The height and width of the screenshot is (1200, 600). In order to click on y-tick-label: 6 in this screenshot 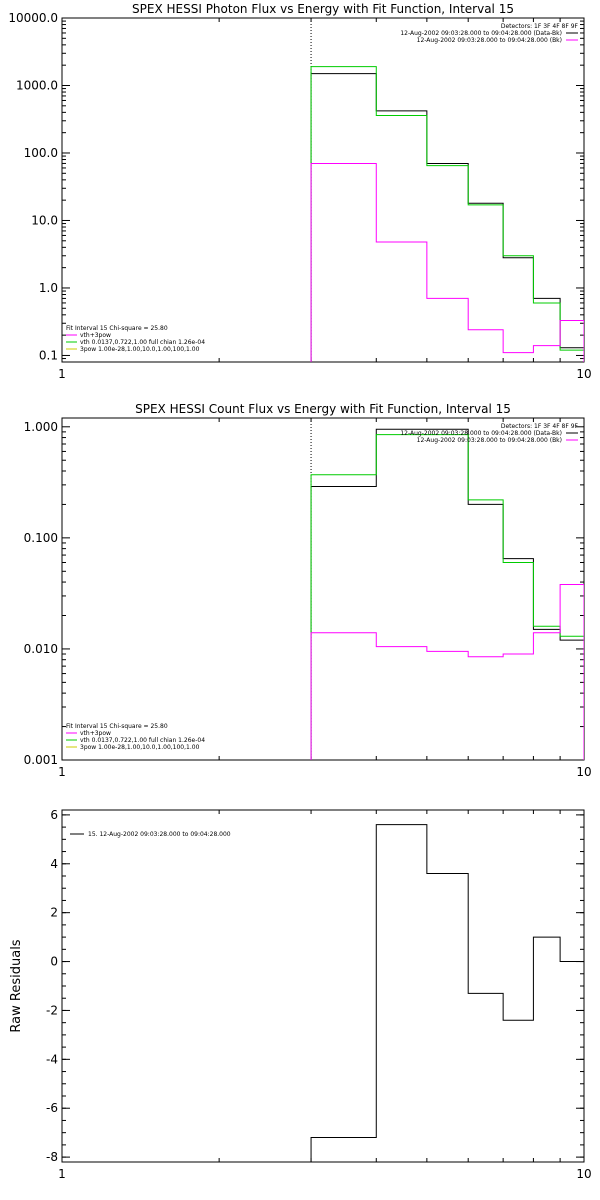, I will do `click(54, 815)`.